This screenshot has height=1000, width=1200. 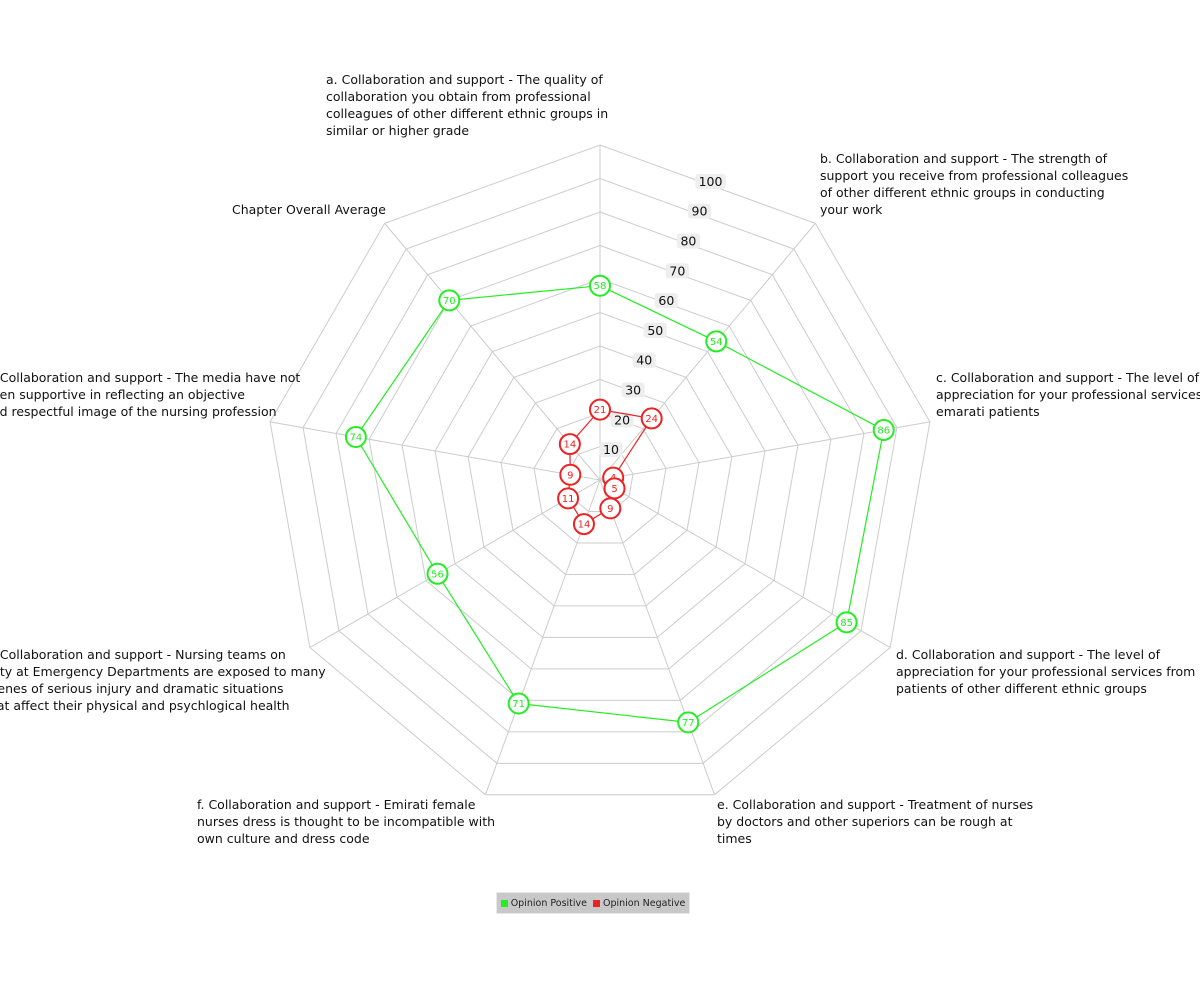 I want to click on tick-label: 40, so click(x=644, y=360).